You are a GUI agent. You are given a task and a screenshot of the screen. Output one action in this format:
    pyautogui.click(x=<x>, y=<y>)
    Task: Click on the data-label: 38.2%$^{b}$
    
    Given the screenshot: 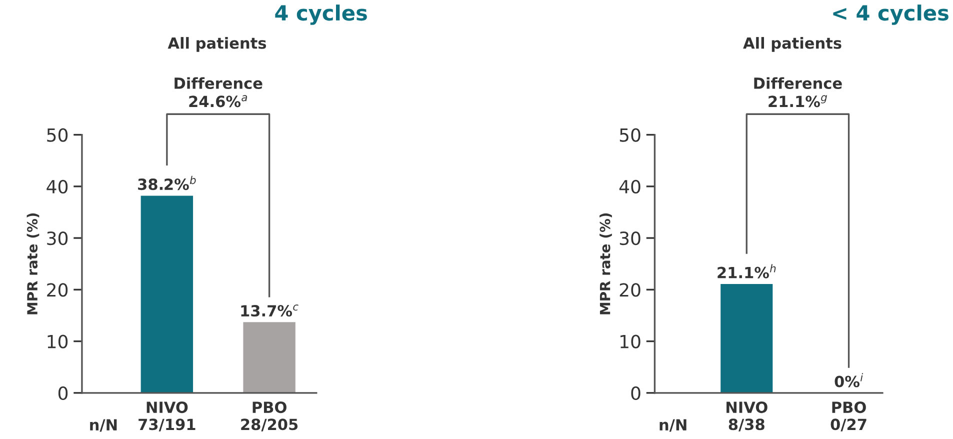 What is the action you would take?
    pyautogui.click(x=167, y=183)
    